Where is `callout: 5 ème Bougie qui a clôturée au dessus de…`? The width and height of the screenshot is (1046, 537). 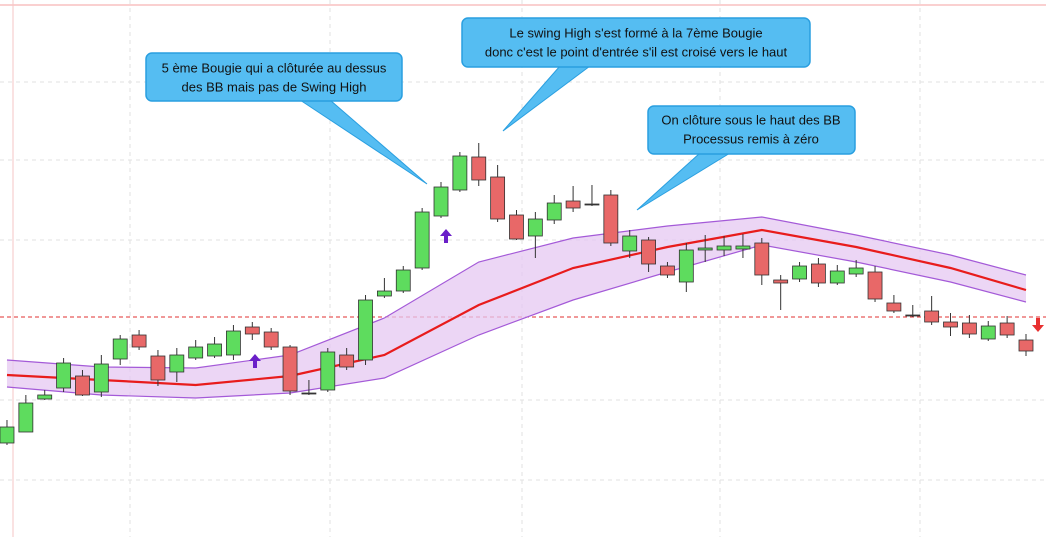 callout: 5 ème Bougie qui a clôturée au dessus de… is located at coordinates (286, 118).